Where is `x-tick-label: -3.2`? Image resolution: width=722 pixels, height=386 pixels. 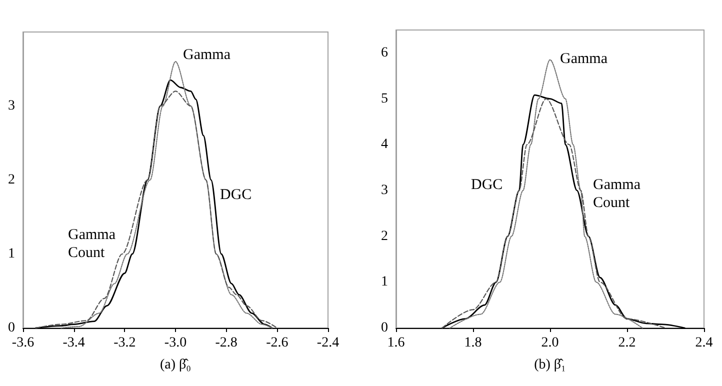
x-tick-label: -3.2 is located at coordinates (125, 343).